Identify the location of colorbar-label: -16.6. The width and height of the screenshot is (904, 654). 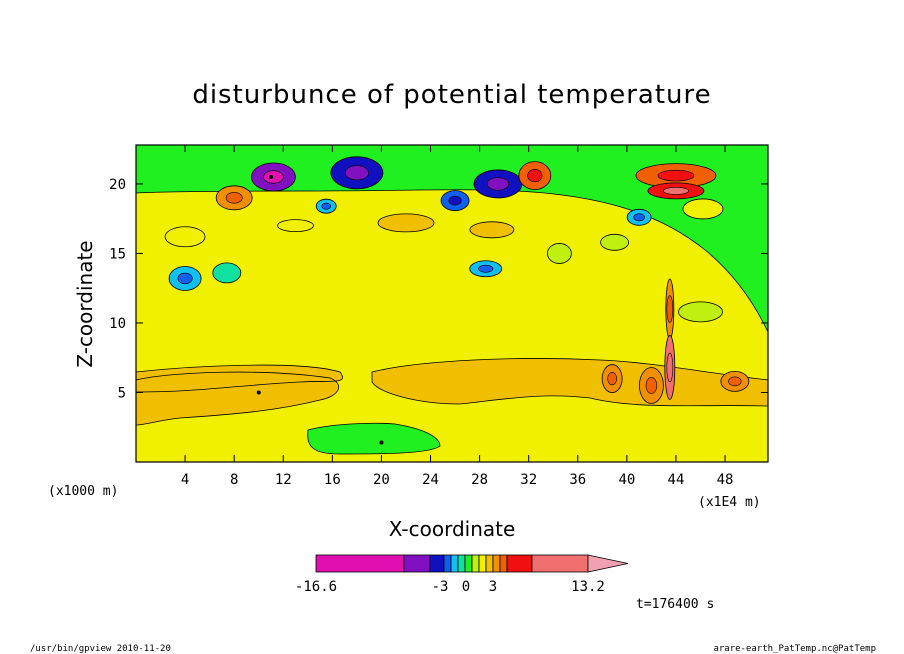
(316, 587).